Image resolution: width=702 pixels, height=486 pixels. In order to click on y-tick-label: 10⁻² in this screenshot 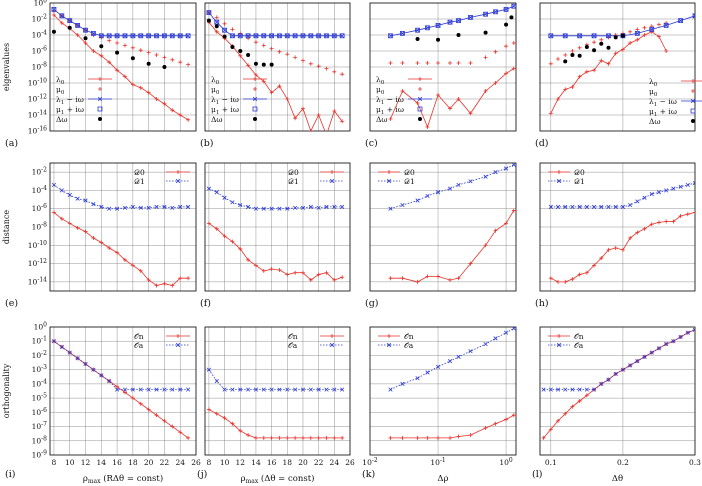, I will do `click(40, 19)`.